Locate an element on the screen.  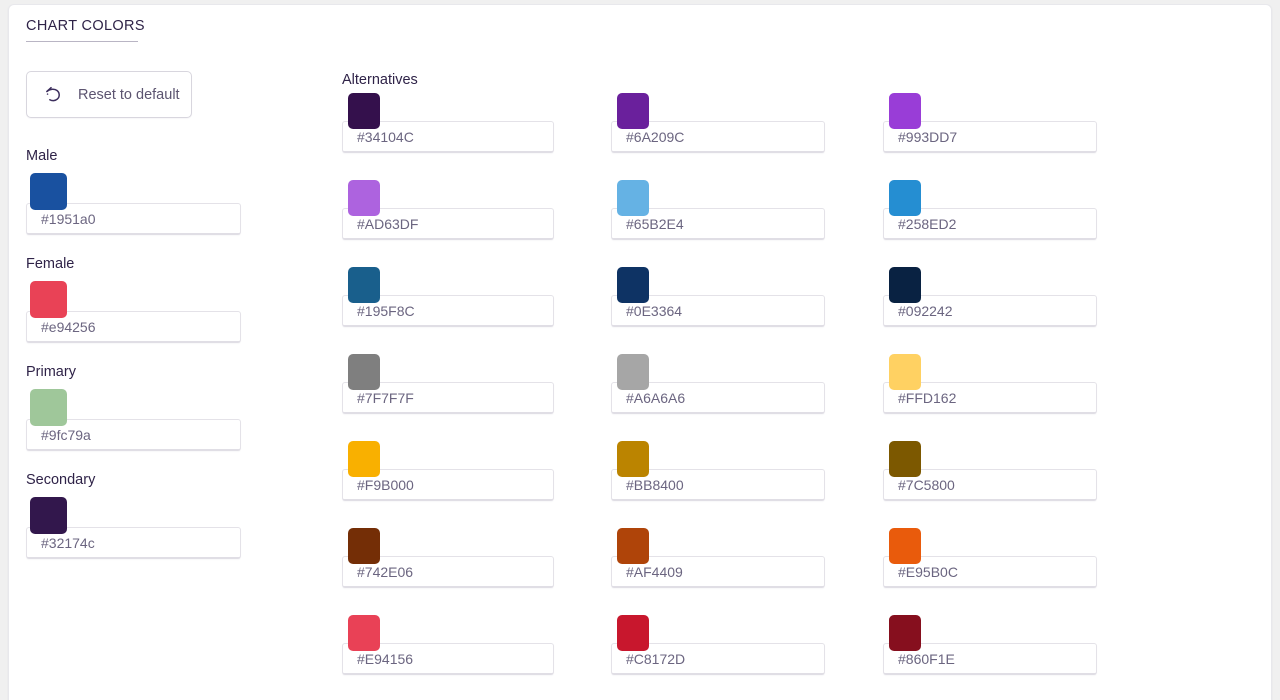
alternatives-row: #34104C #6A209C #993DD7 is located at coordinates (724, 128).